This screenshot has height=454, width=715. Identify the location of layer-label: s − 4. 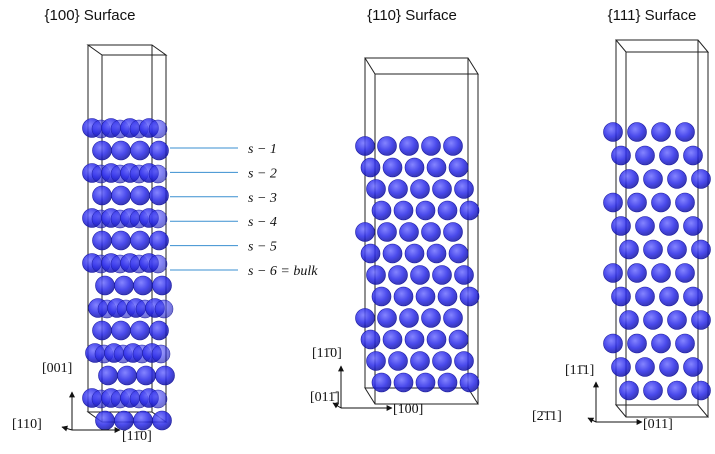
(262, 222).